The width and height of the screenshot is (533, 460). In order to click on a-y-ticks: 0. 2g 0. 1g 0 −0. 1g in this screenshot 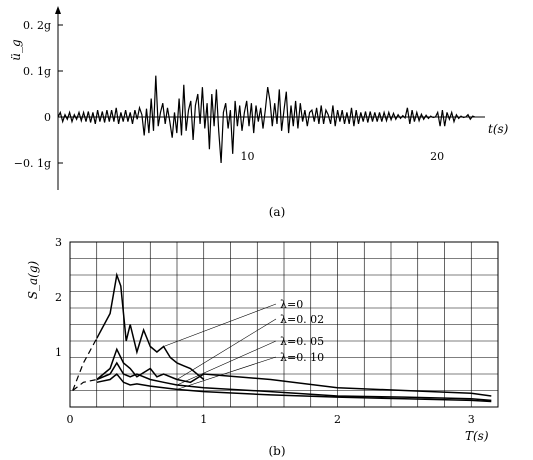, I will do `click(38, 94)`.